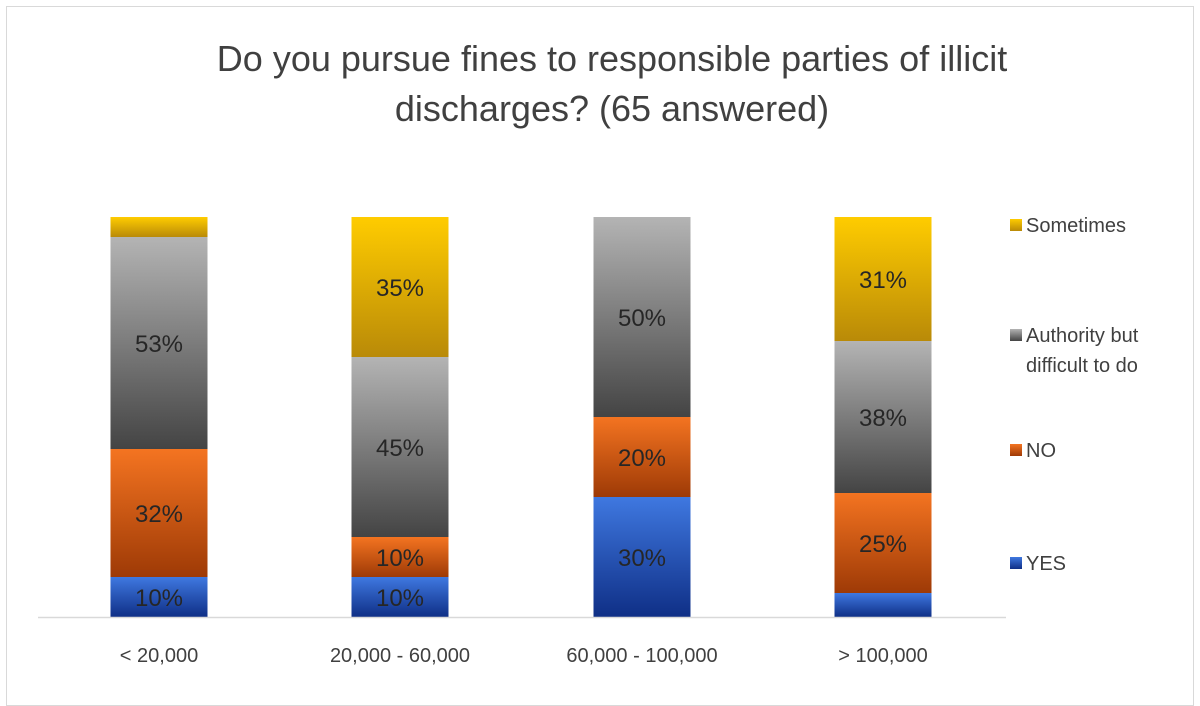  What do you see at coordinates (612, 108) in the screenshot?
I see `chart-title-line-2: discharges? (65 answered)` at bounding box center [612, 108].